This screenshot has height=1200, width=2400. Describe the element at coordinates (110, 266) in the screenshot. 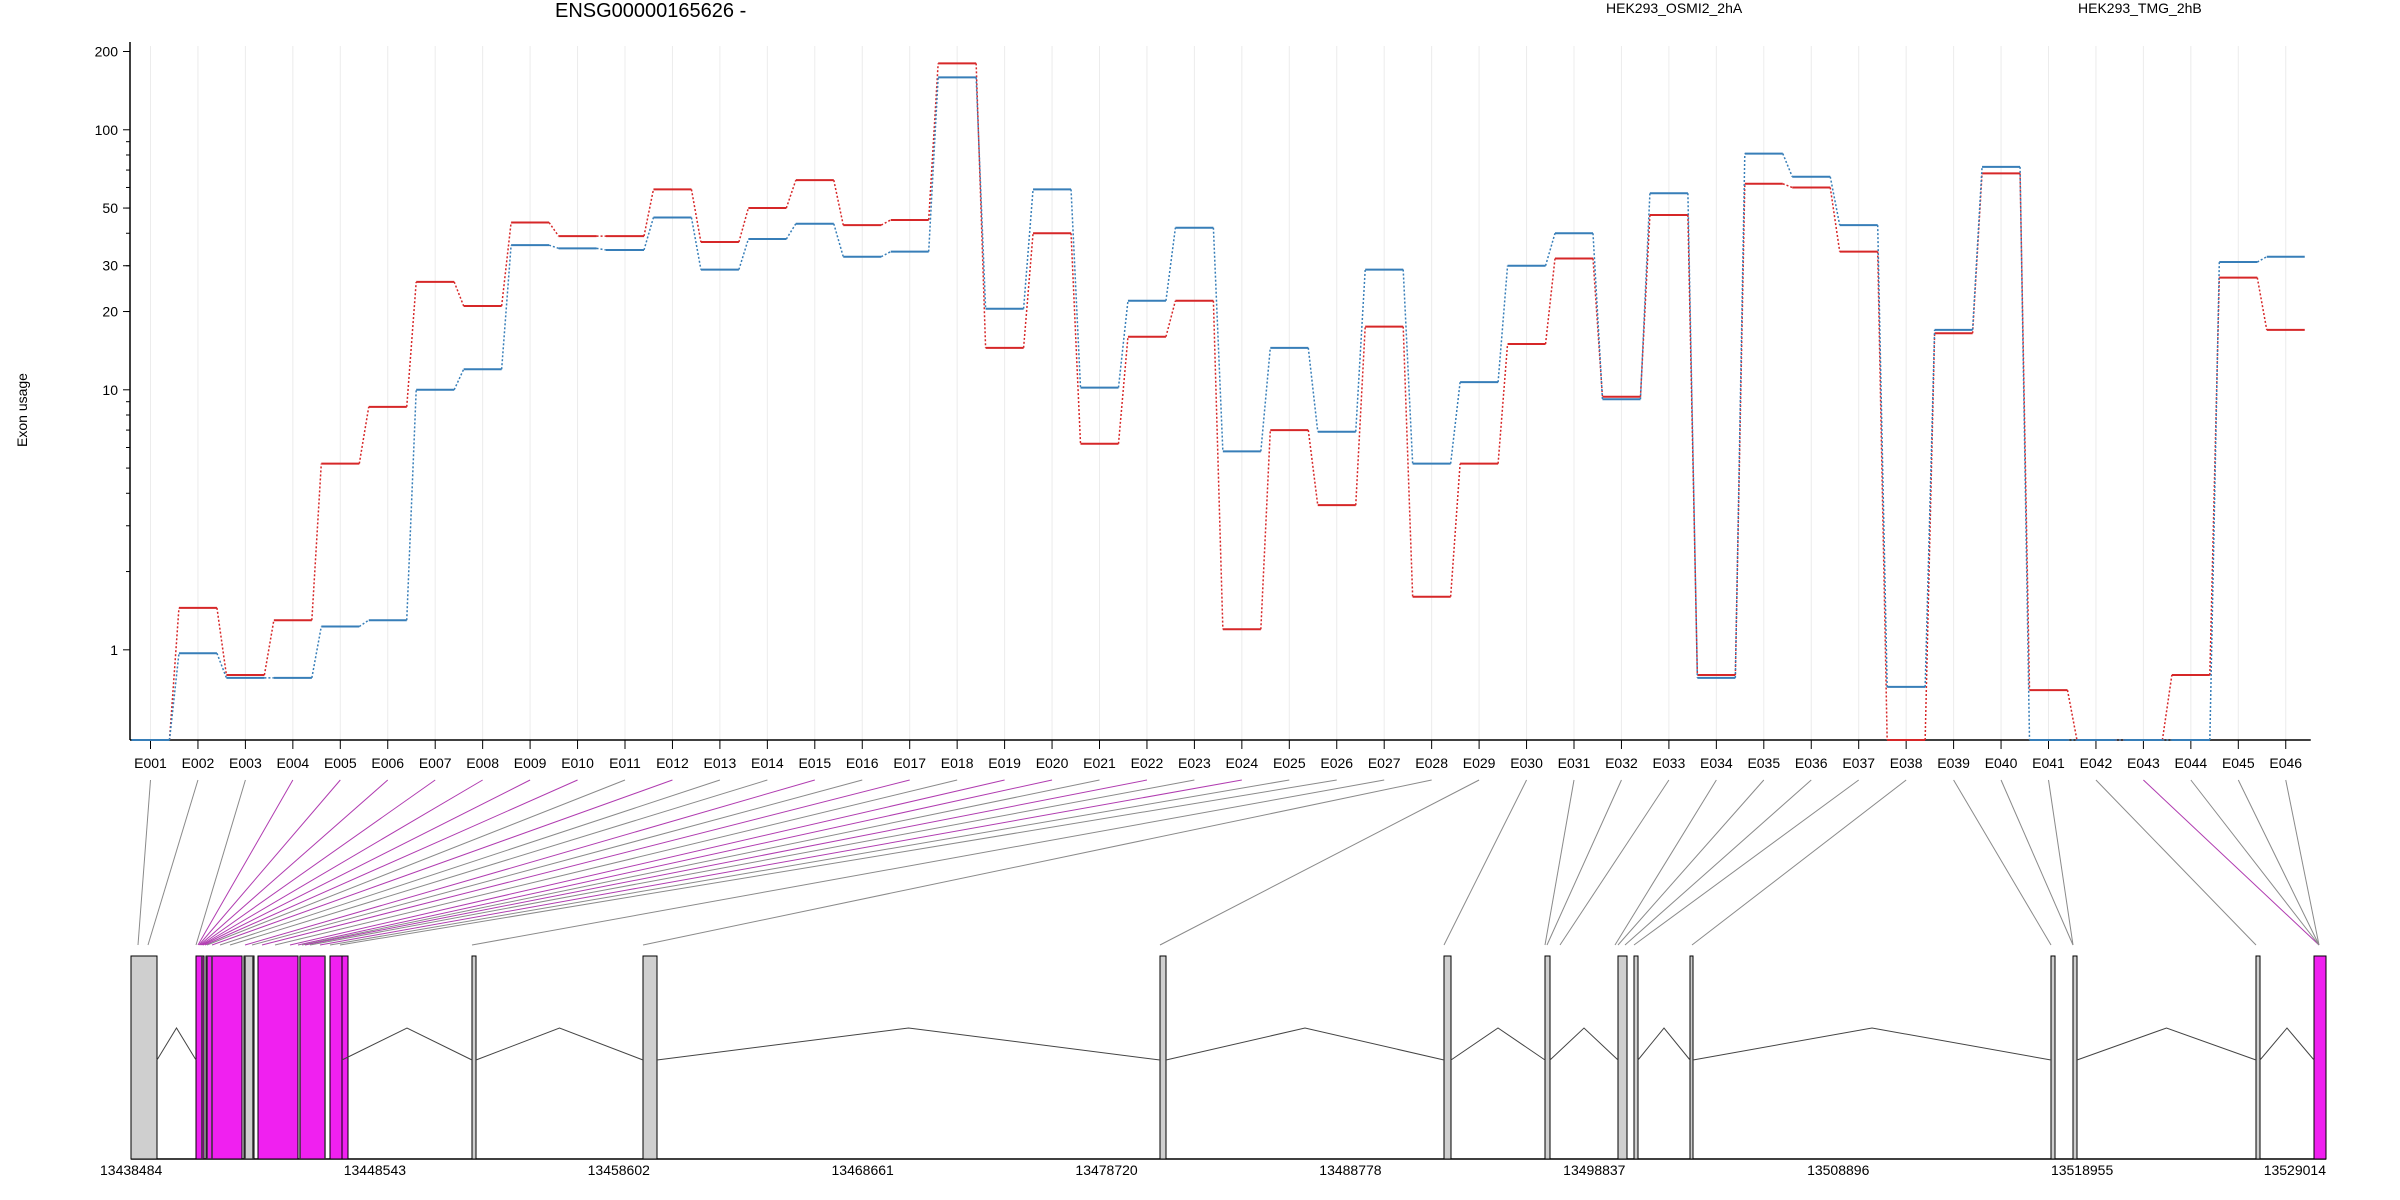

I see `y-tick-label: 30` at that location.